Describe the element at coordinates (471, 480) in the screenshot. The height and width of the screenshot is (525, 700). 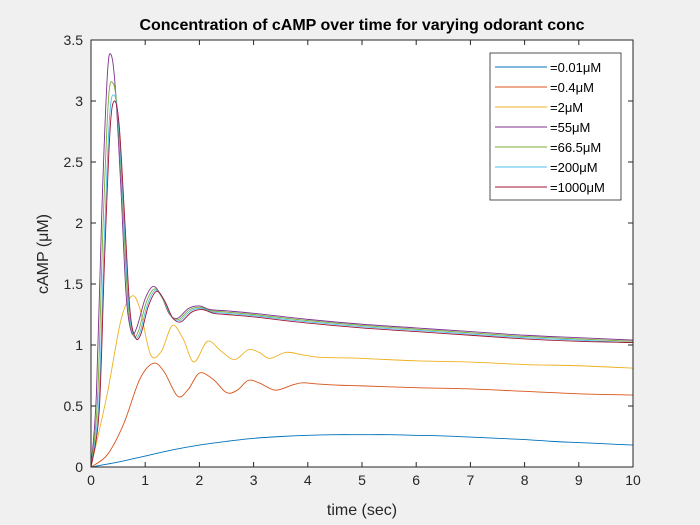
I see `x-tick-label: 7` at that location.